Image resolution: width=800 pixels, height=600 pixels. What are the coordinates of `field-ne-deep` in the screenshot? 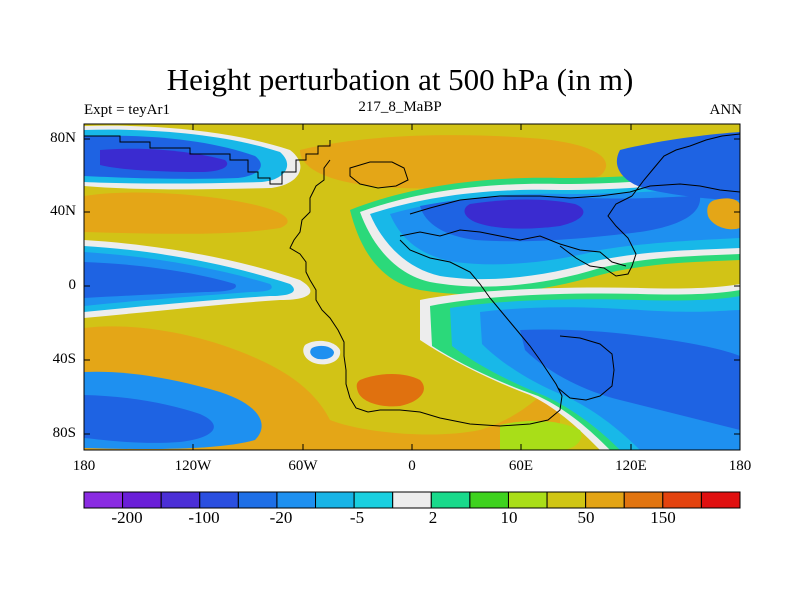 It's located at (524, 214).